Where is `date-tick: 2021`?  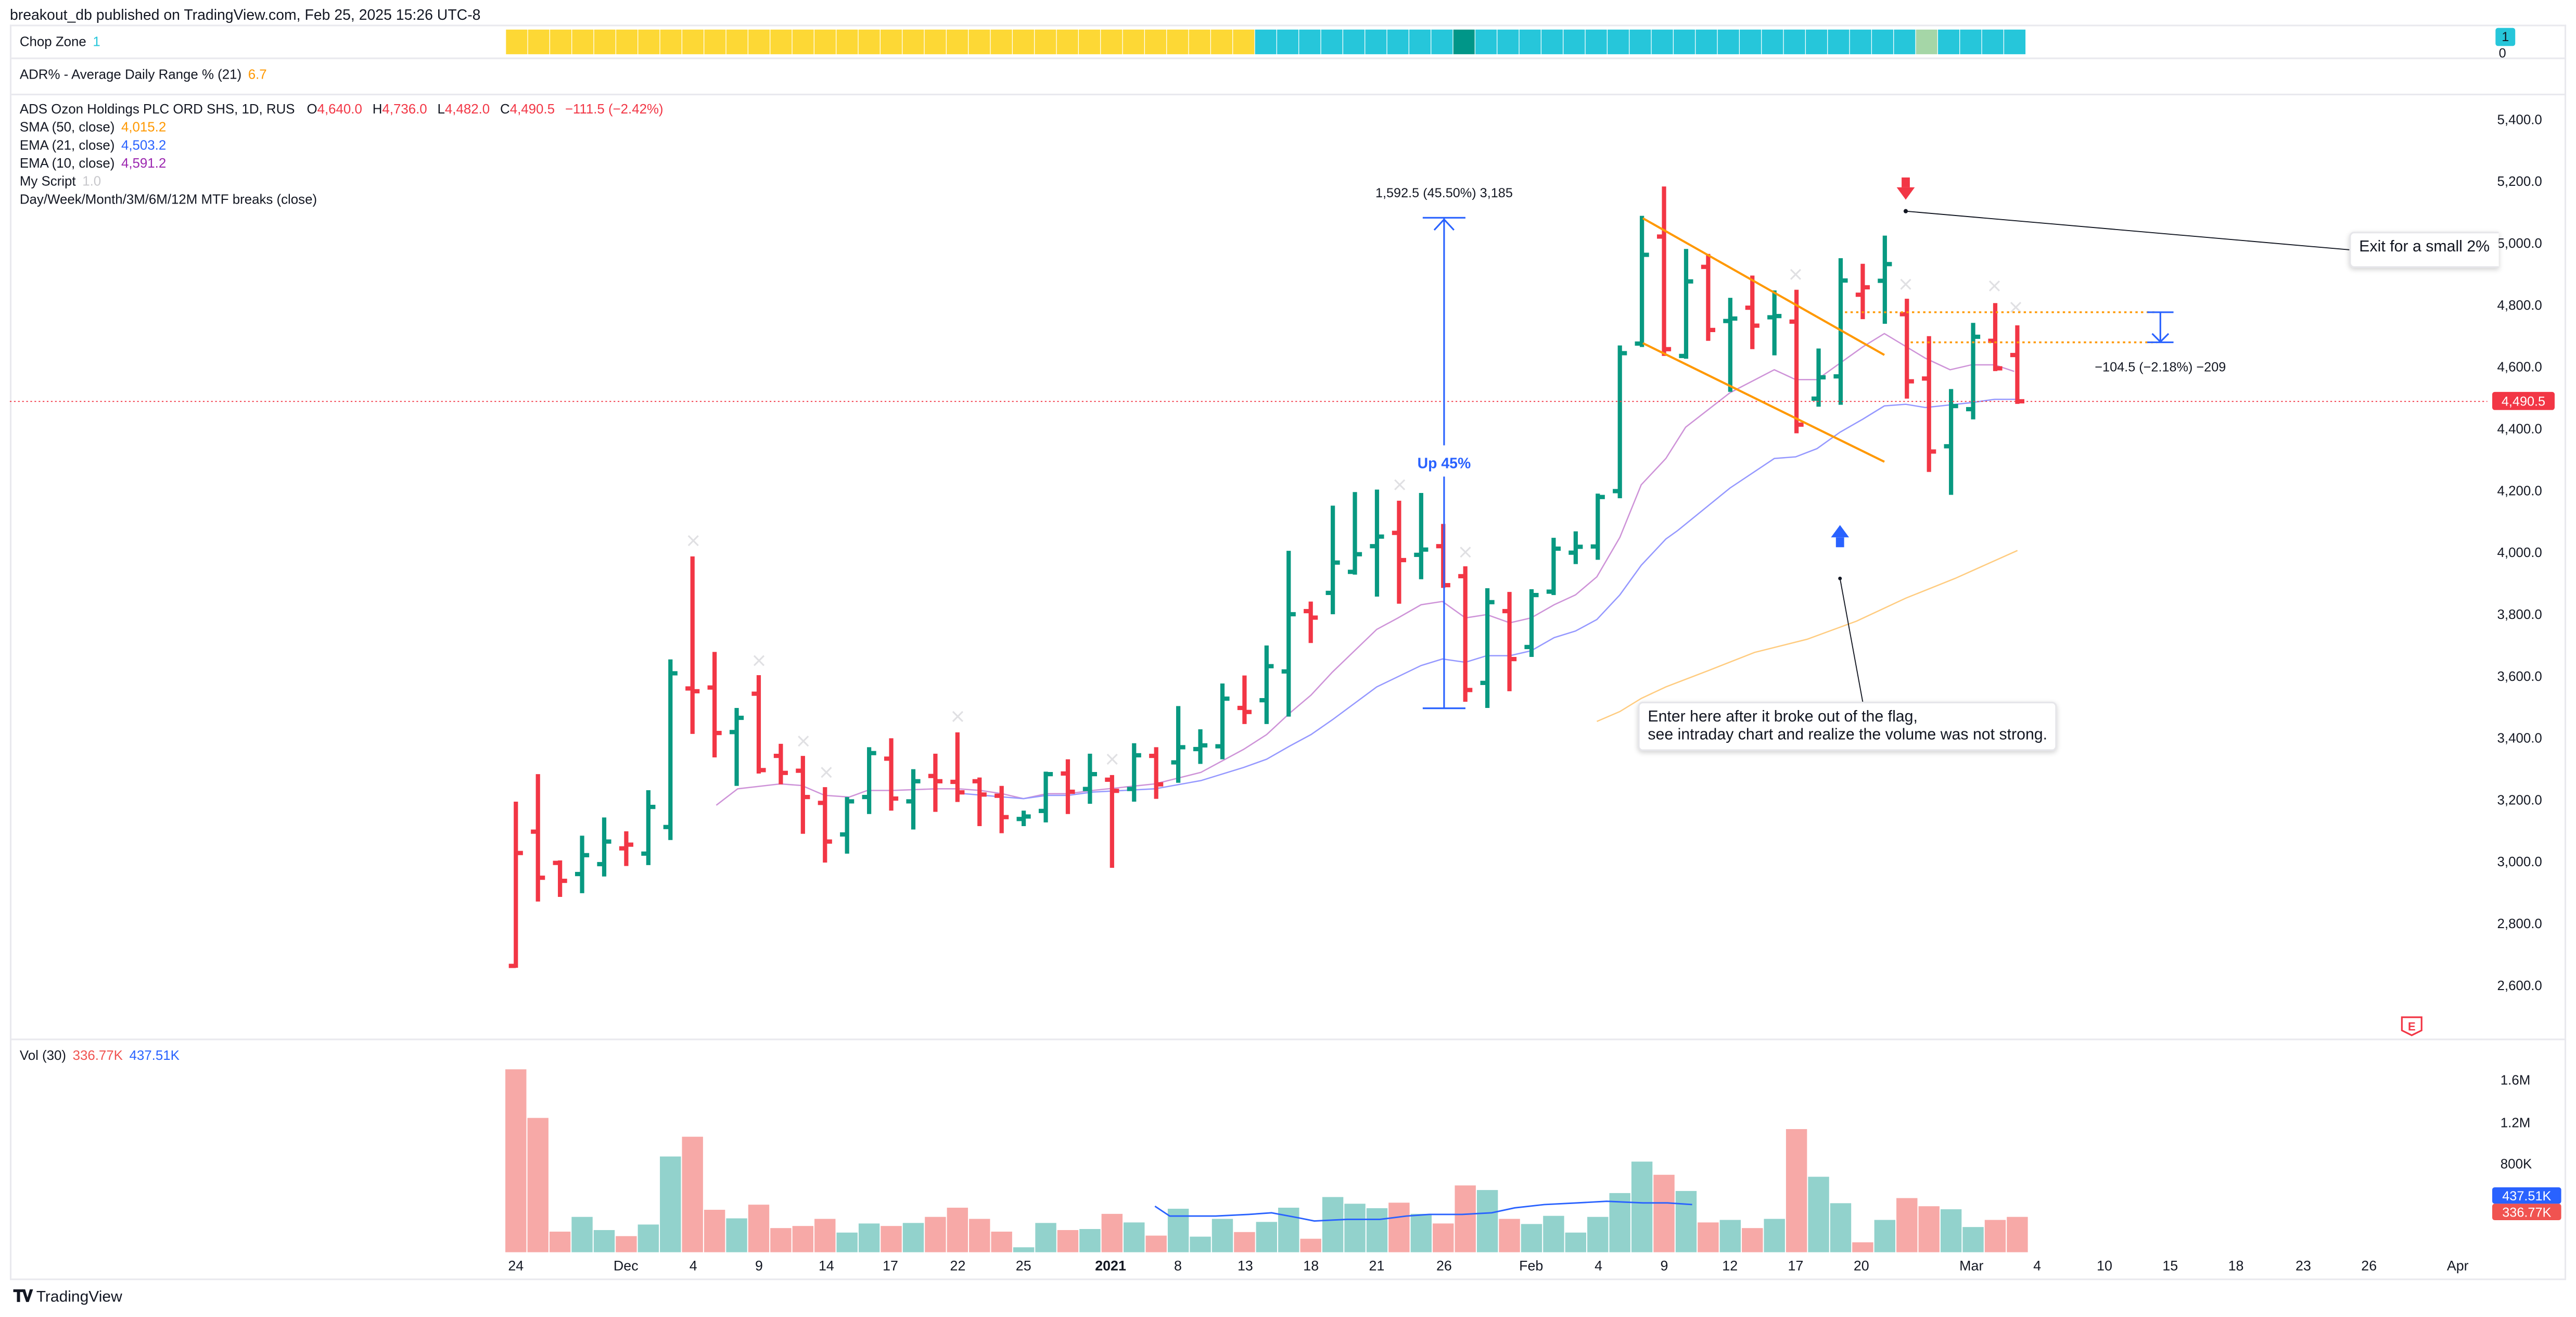
date-tick: 2021 is located at coordinates (1110, 1265).